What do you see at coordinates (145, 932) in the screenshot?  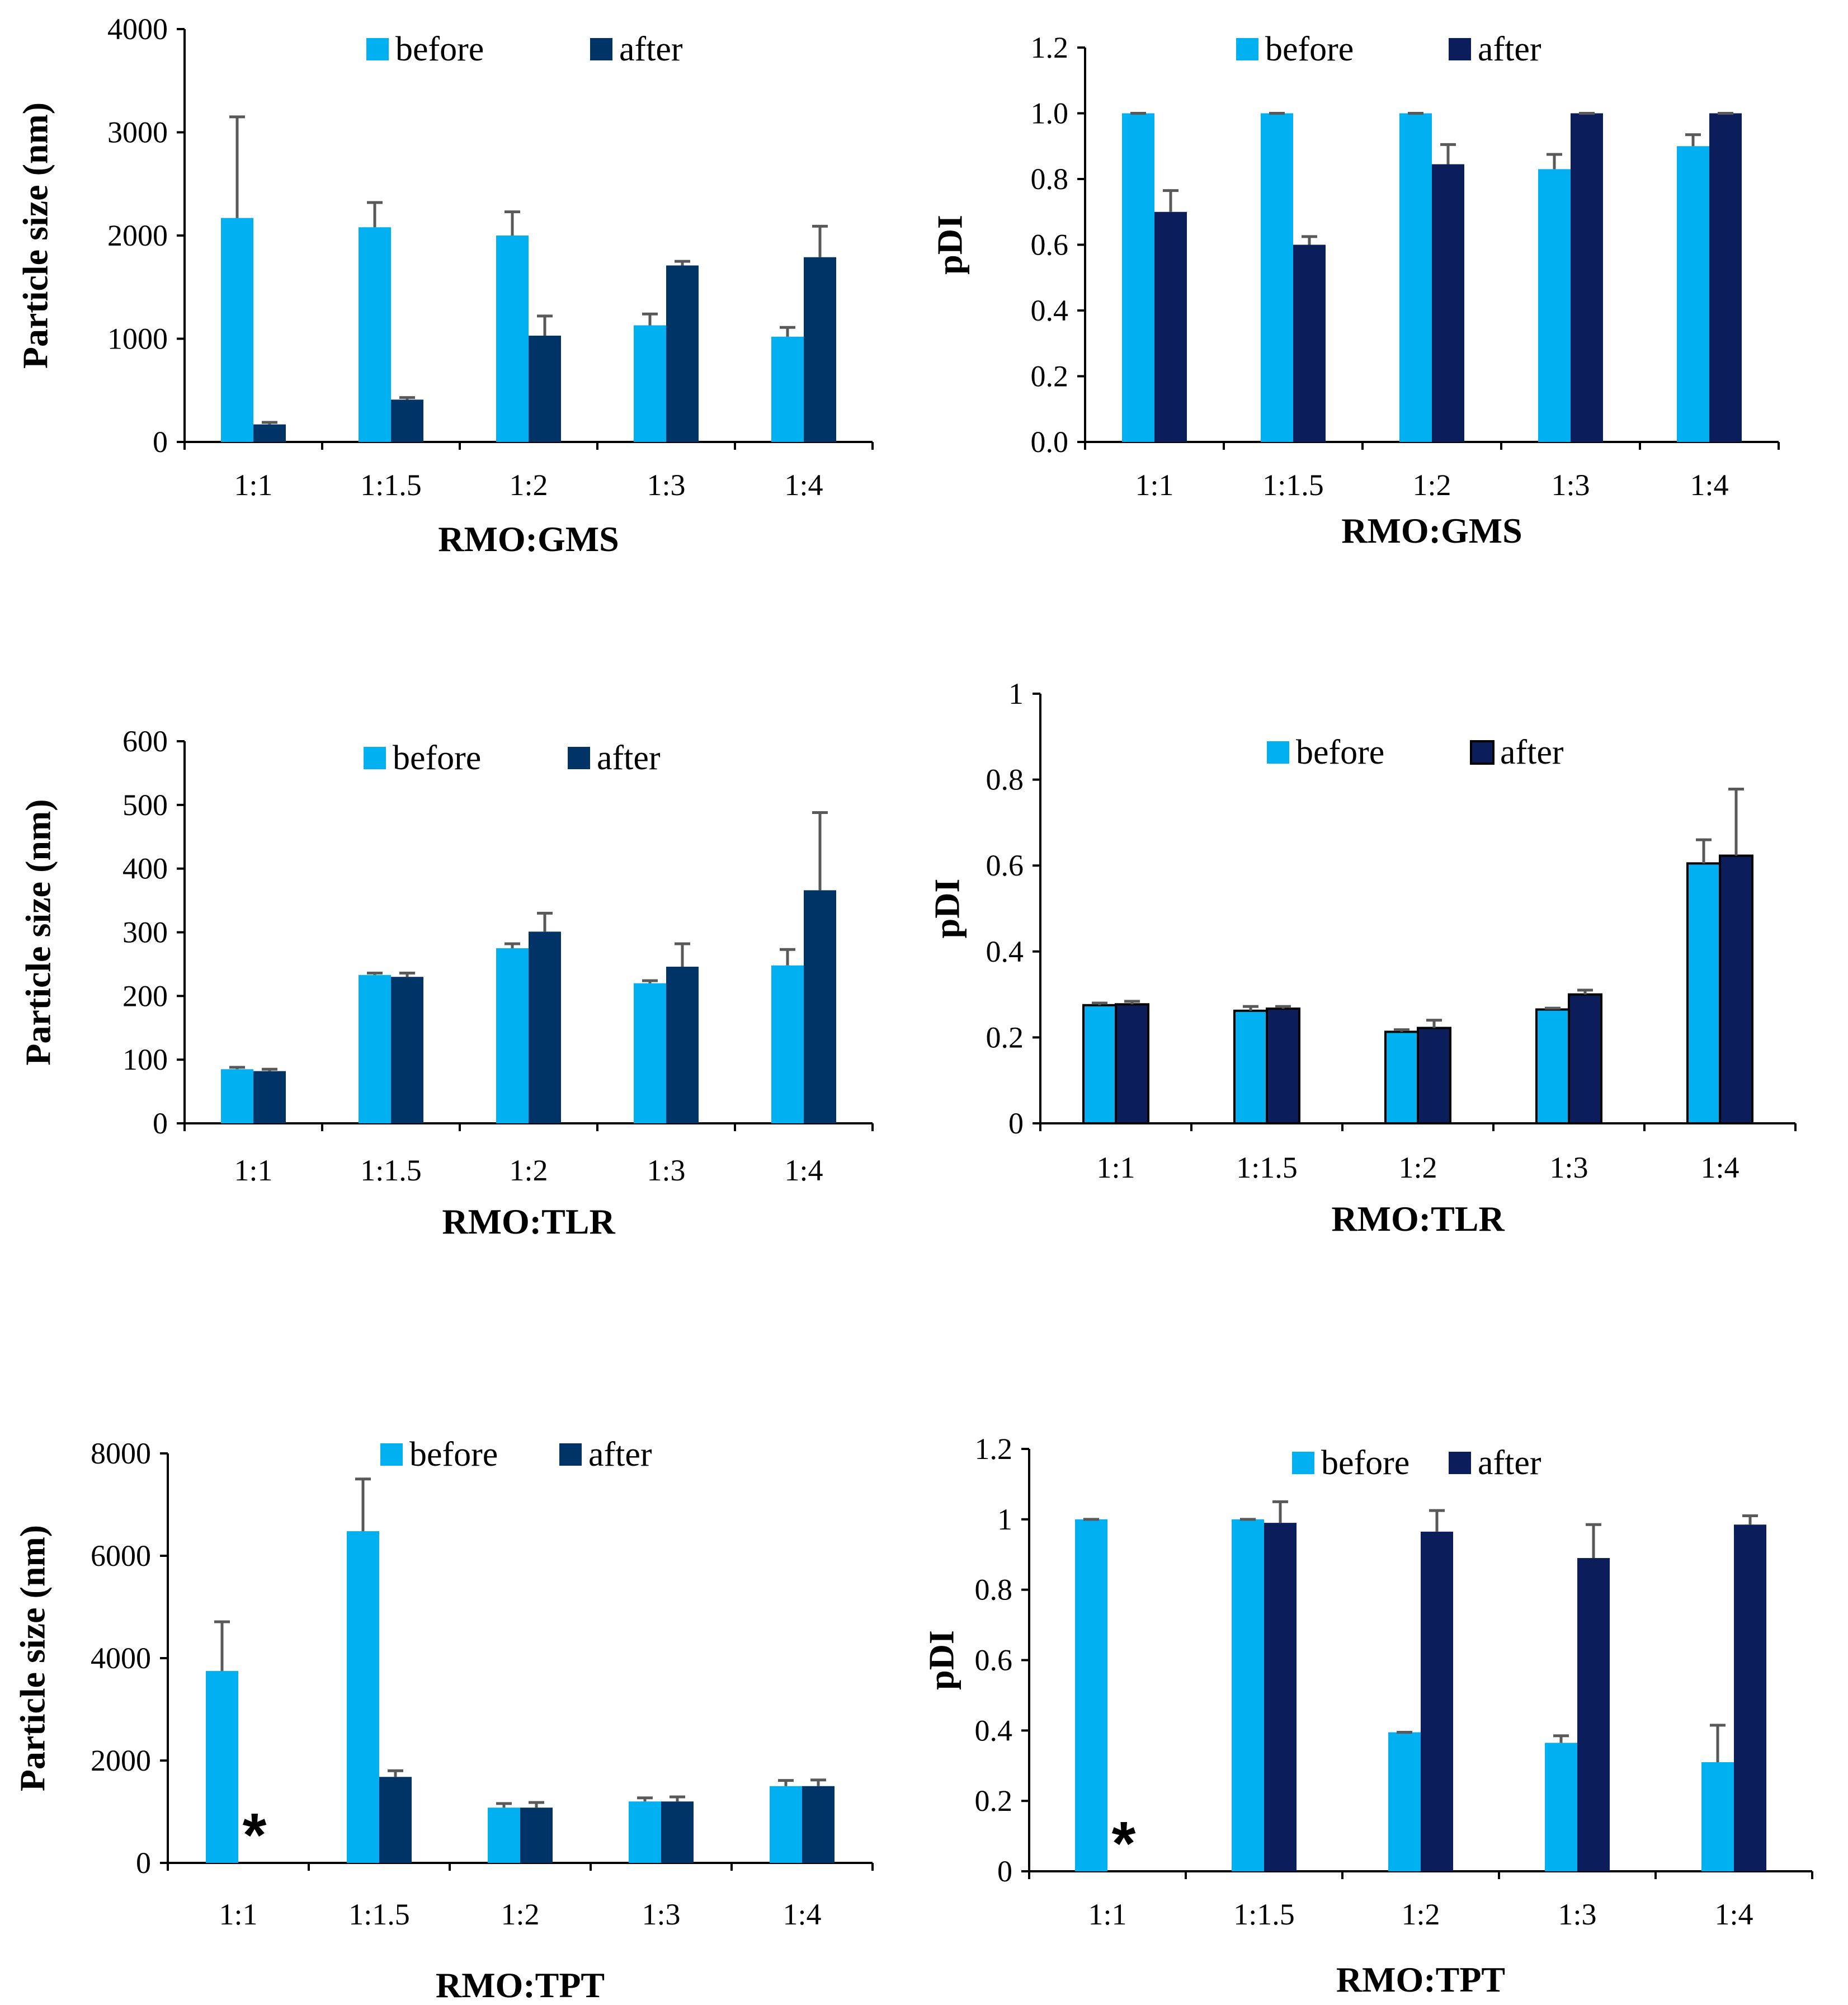 I see `y-tick-label: 300` at bounding box center [145, 932].